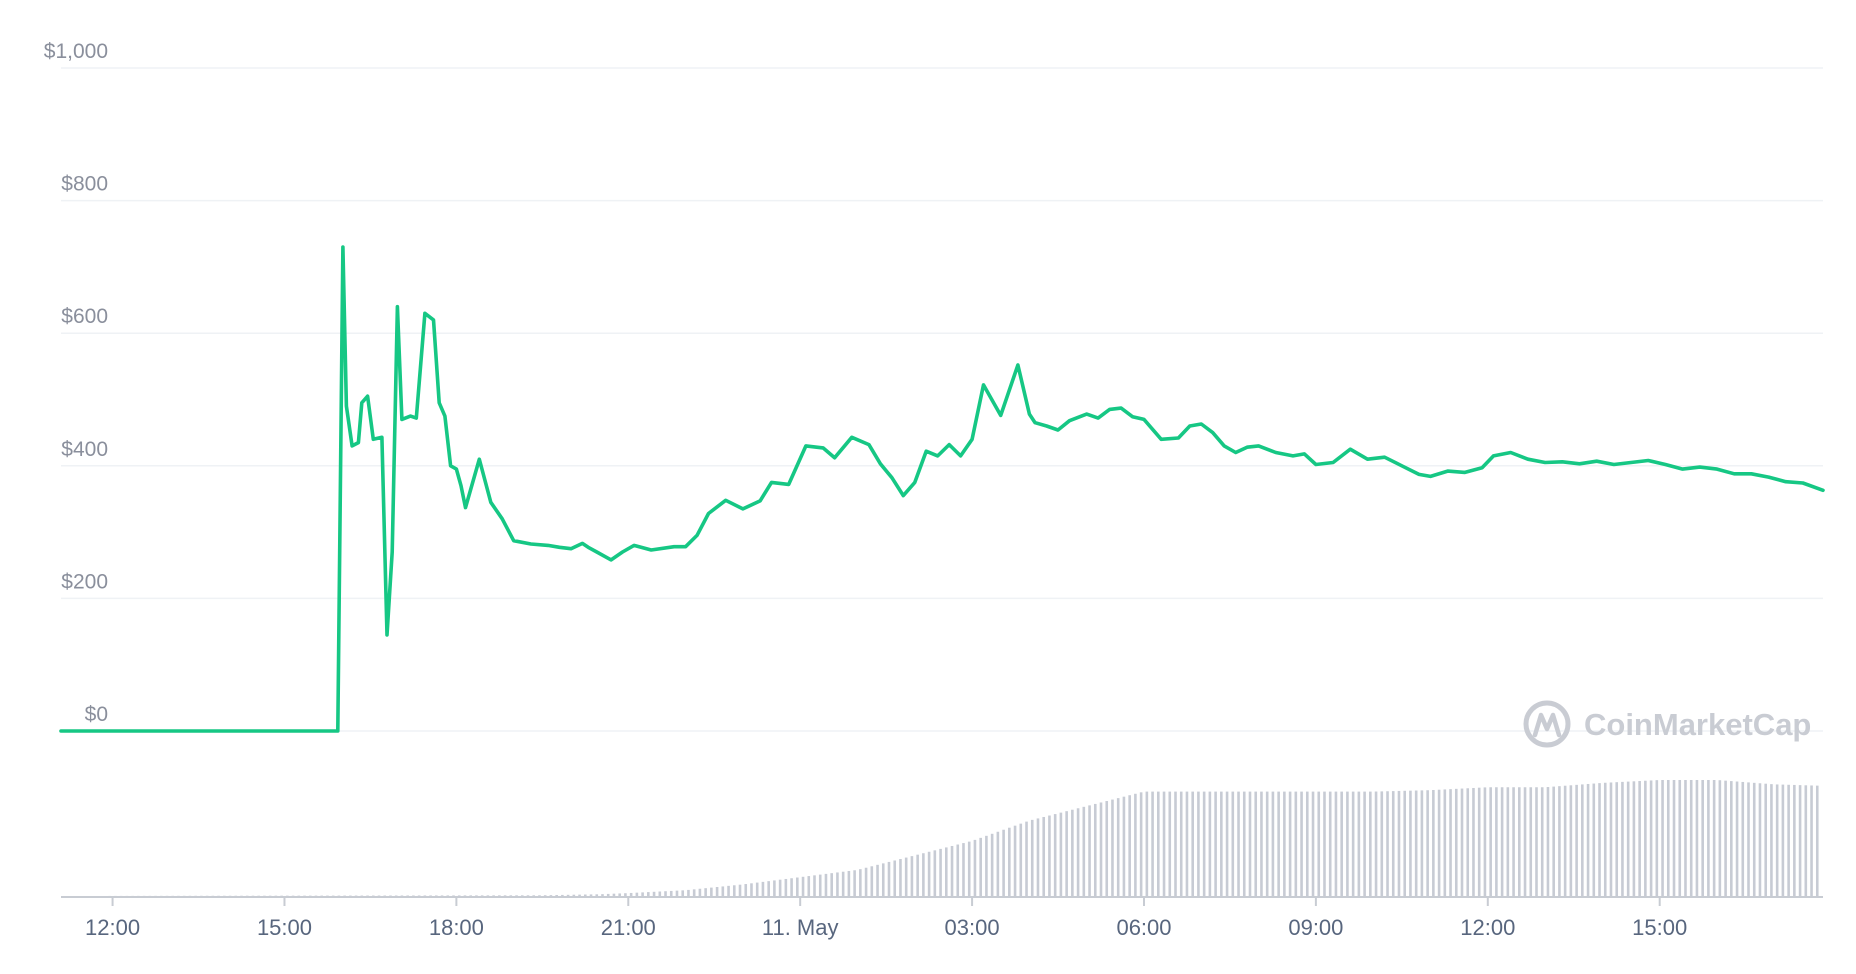 Image resolution: width=1856 pixels, height=974 pixels. I want to click on y-tick-label: $0, so click(96, 714).